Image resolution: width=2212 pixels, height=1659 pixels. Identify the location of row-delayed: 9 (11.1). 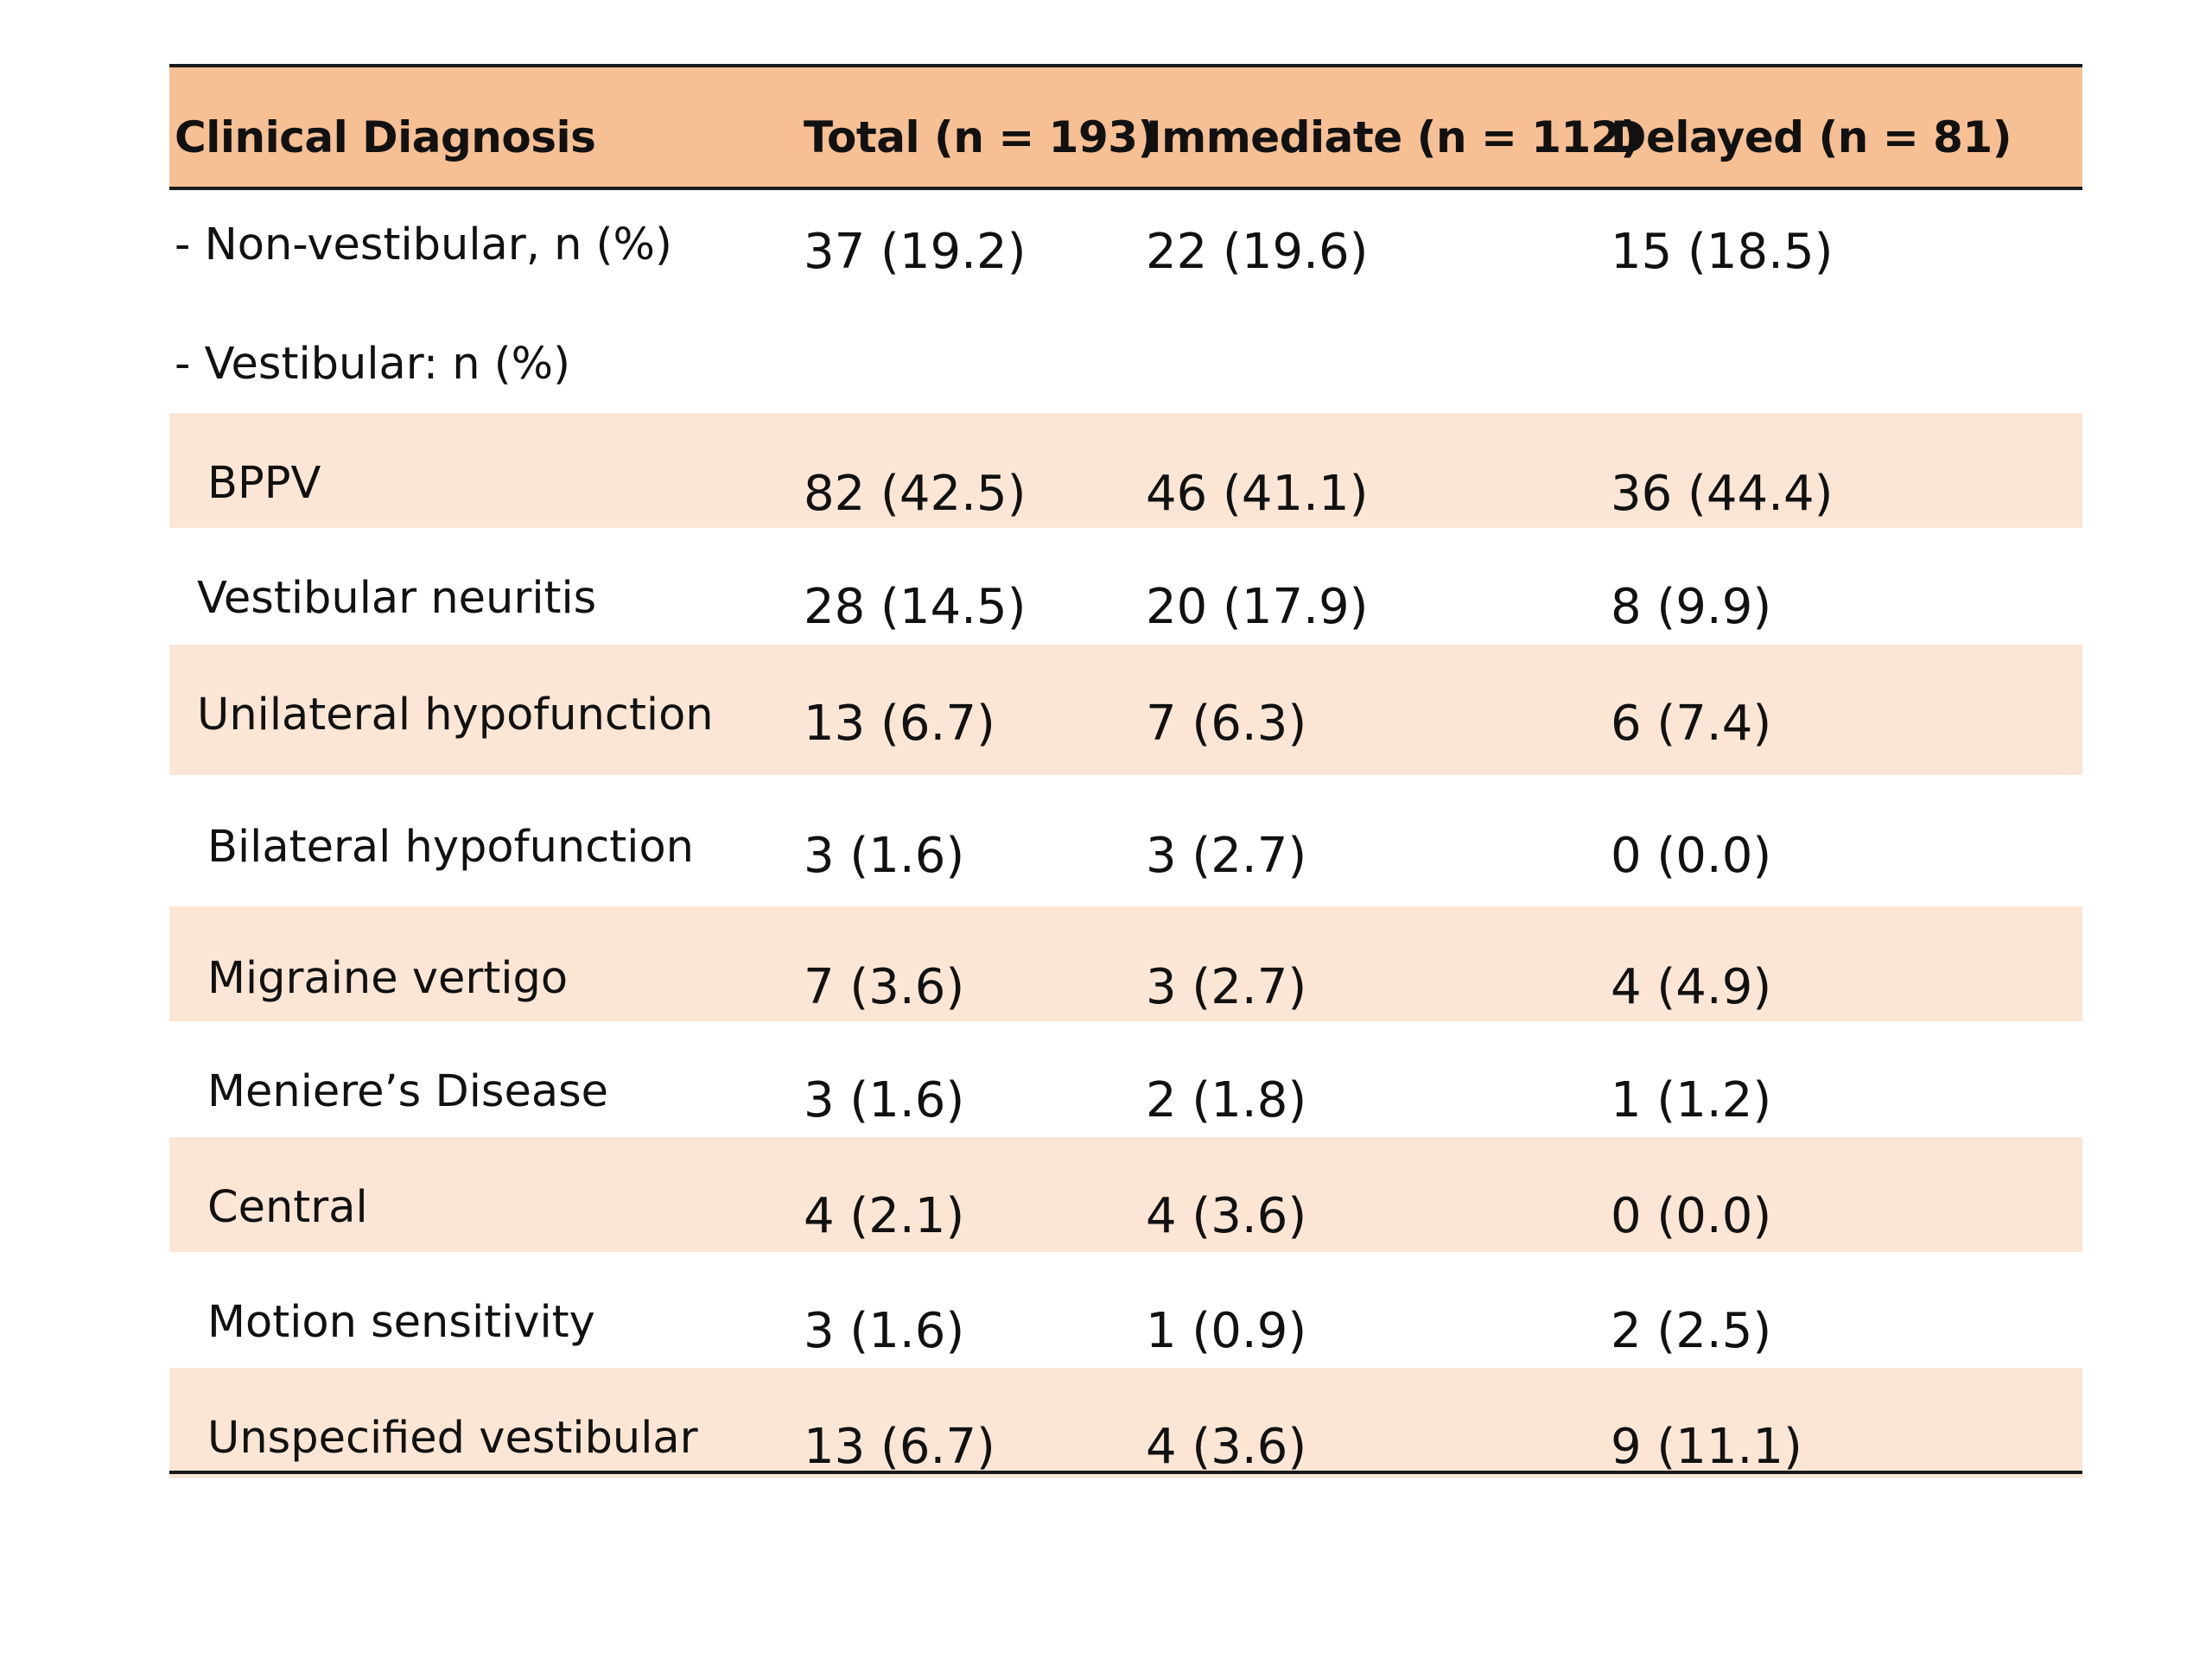
(1706, 1447).